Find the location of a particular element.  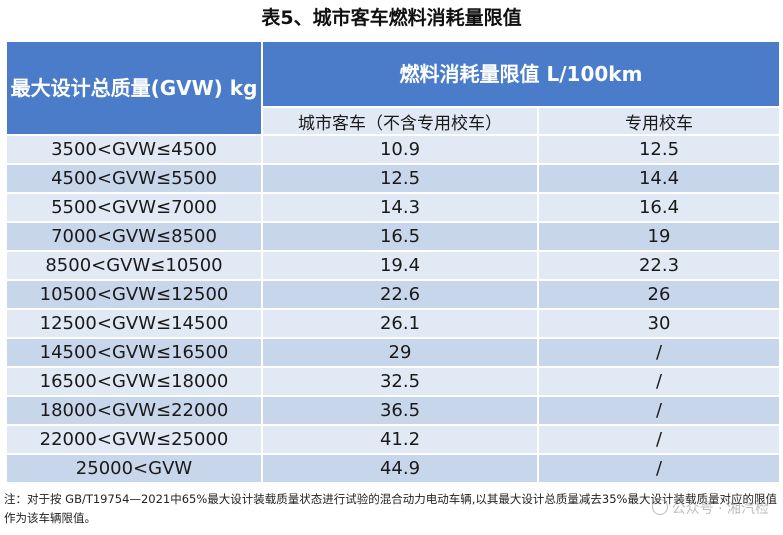

table-row: 4500<GVW≤5500 12.5 14.4 is located at coordinates (393, 178).